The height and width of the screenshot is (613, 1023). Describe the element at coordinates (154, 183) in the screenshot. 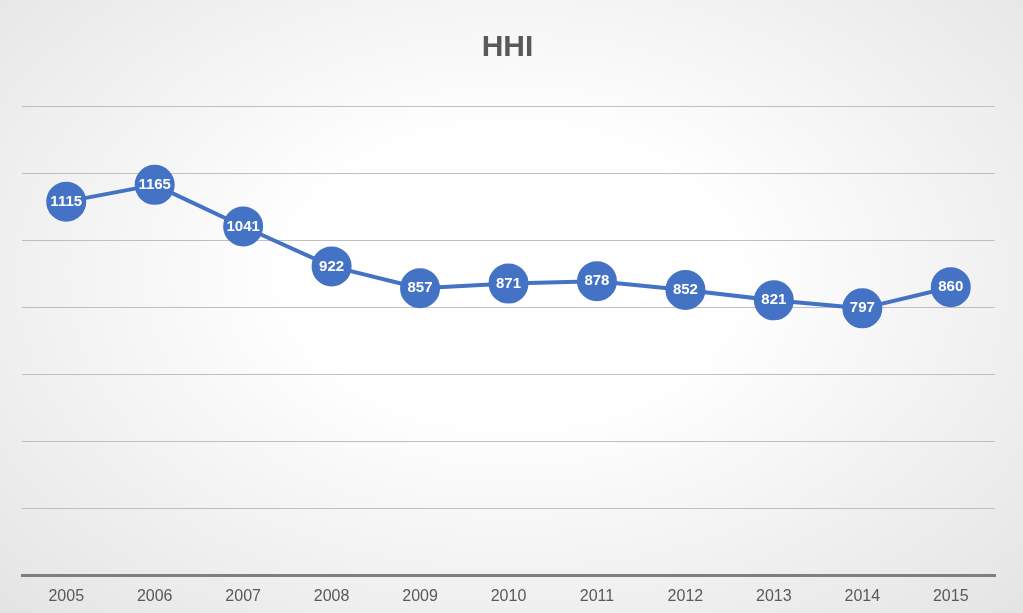

I see `data-label: 1165` at that location.